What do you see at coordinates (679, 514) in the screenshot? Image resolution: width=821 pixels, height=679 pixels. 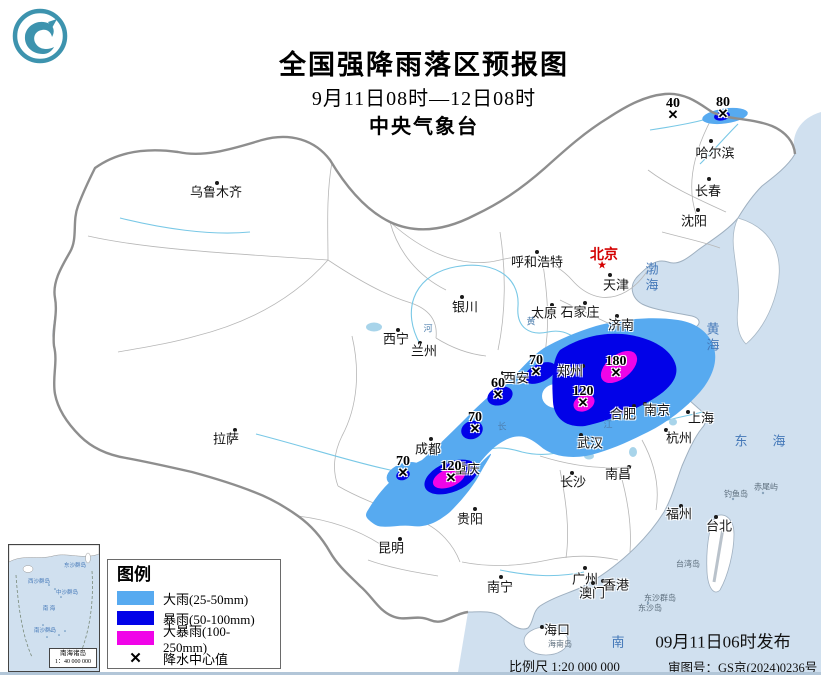 I see `city-label: 福州` at bounding box center [679, 514].